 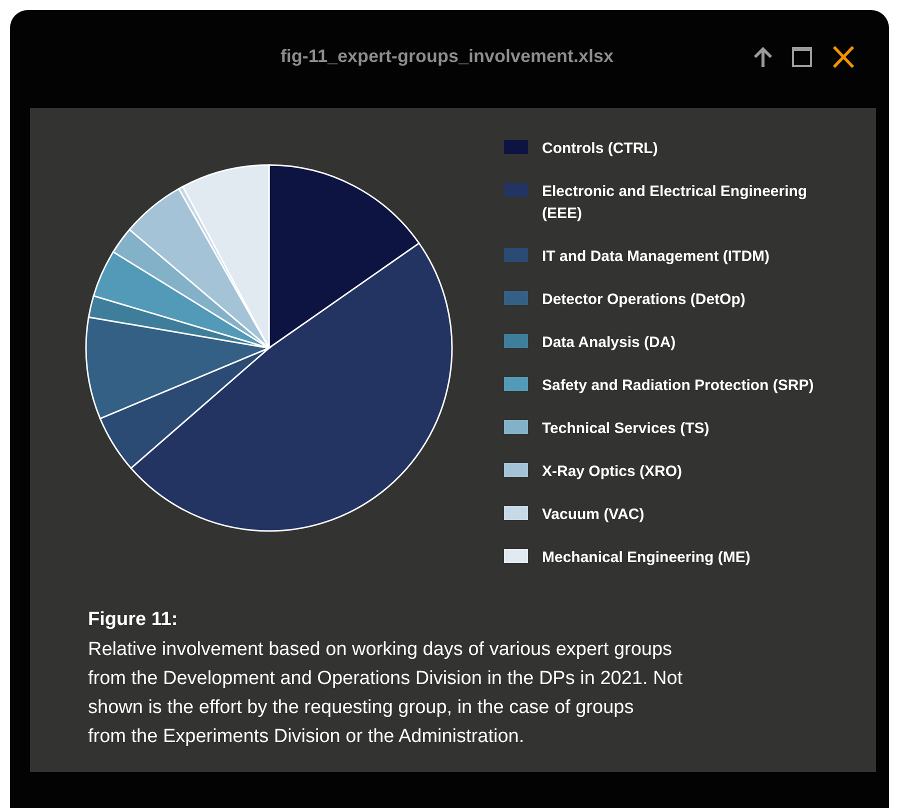 What do you see at coordinates (600, 148) in the screenshot?
I see `legend-label: Controls (CTRL)` at bounding box center [600, 148].